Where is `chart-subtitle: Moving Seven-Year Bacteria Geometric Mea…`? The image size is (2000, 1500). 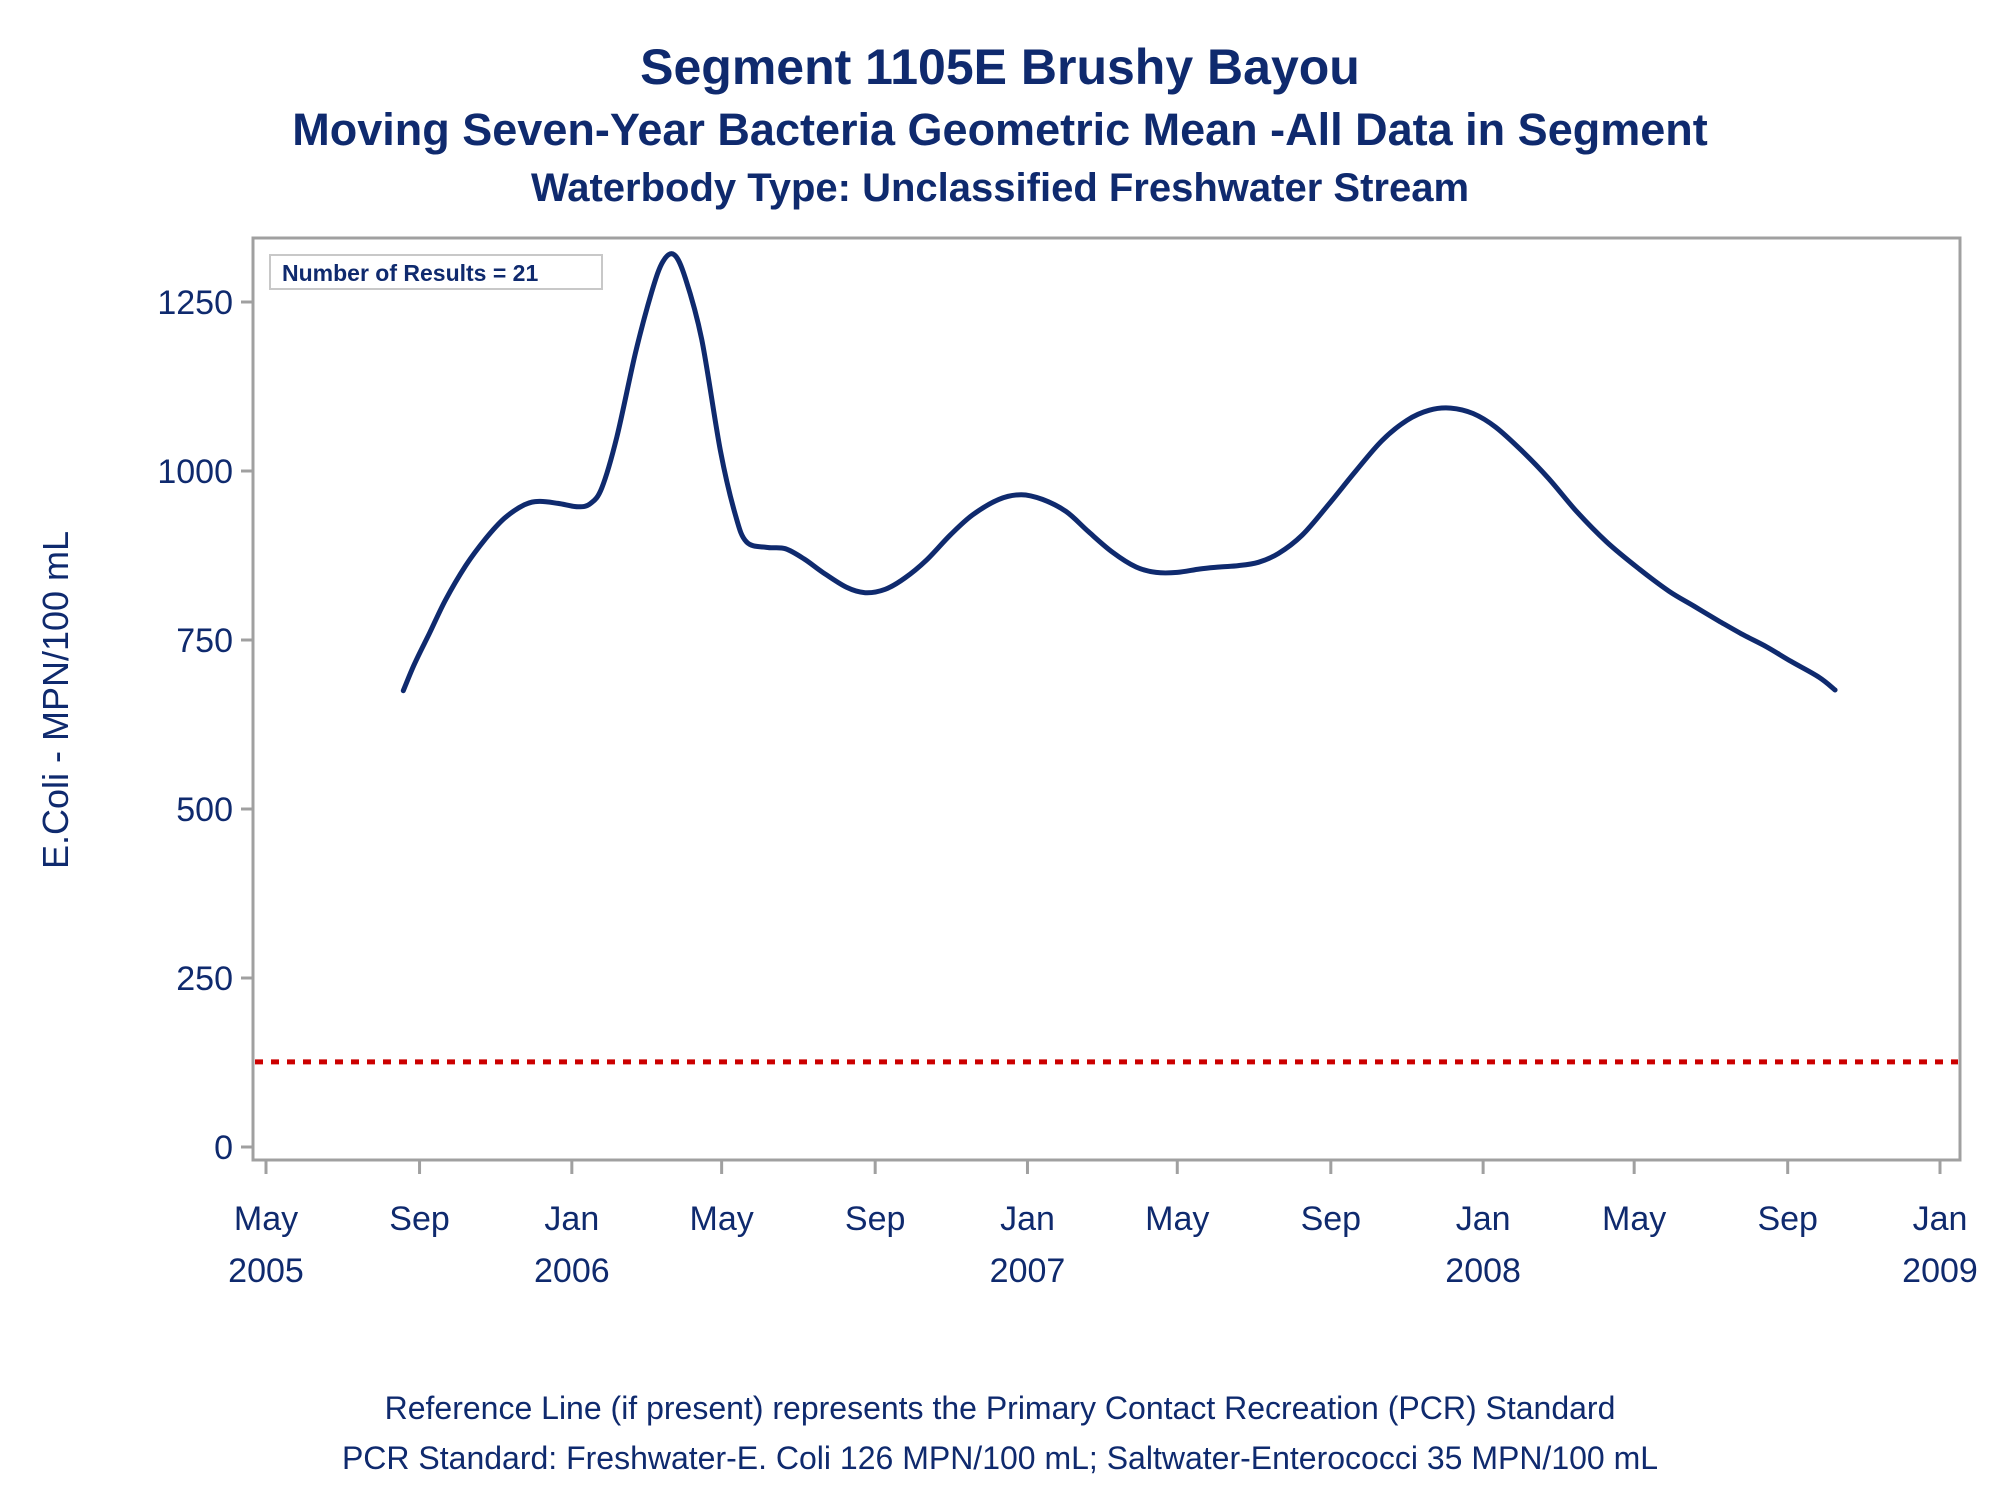 chart-subtitle: Moving Seven-Year Bacteria Geometric Mea… is located at coordinates (1000, 129).